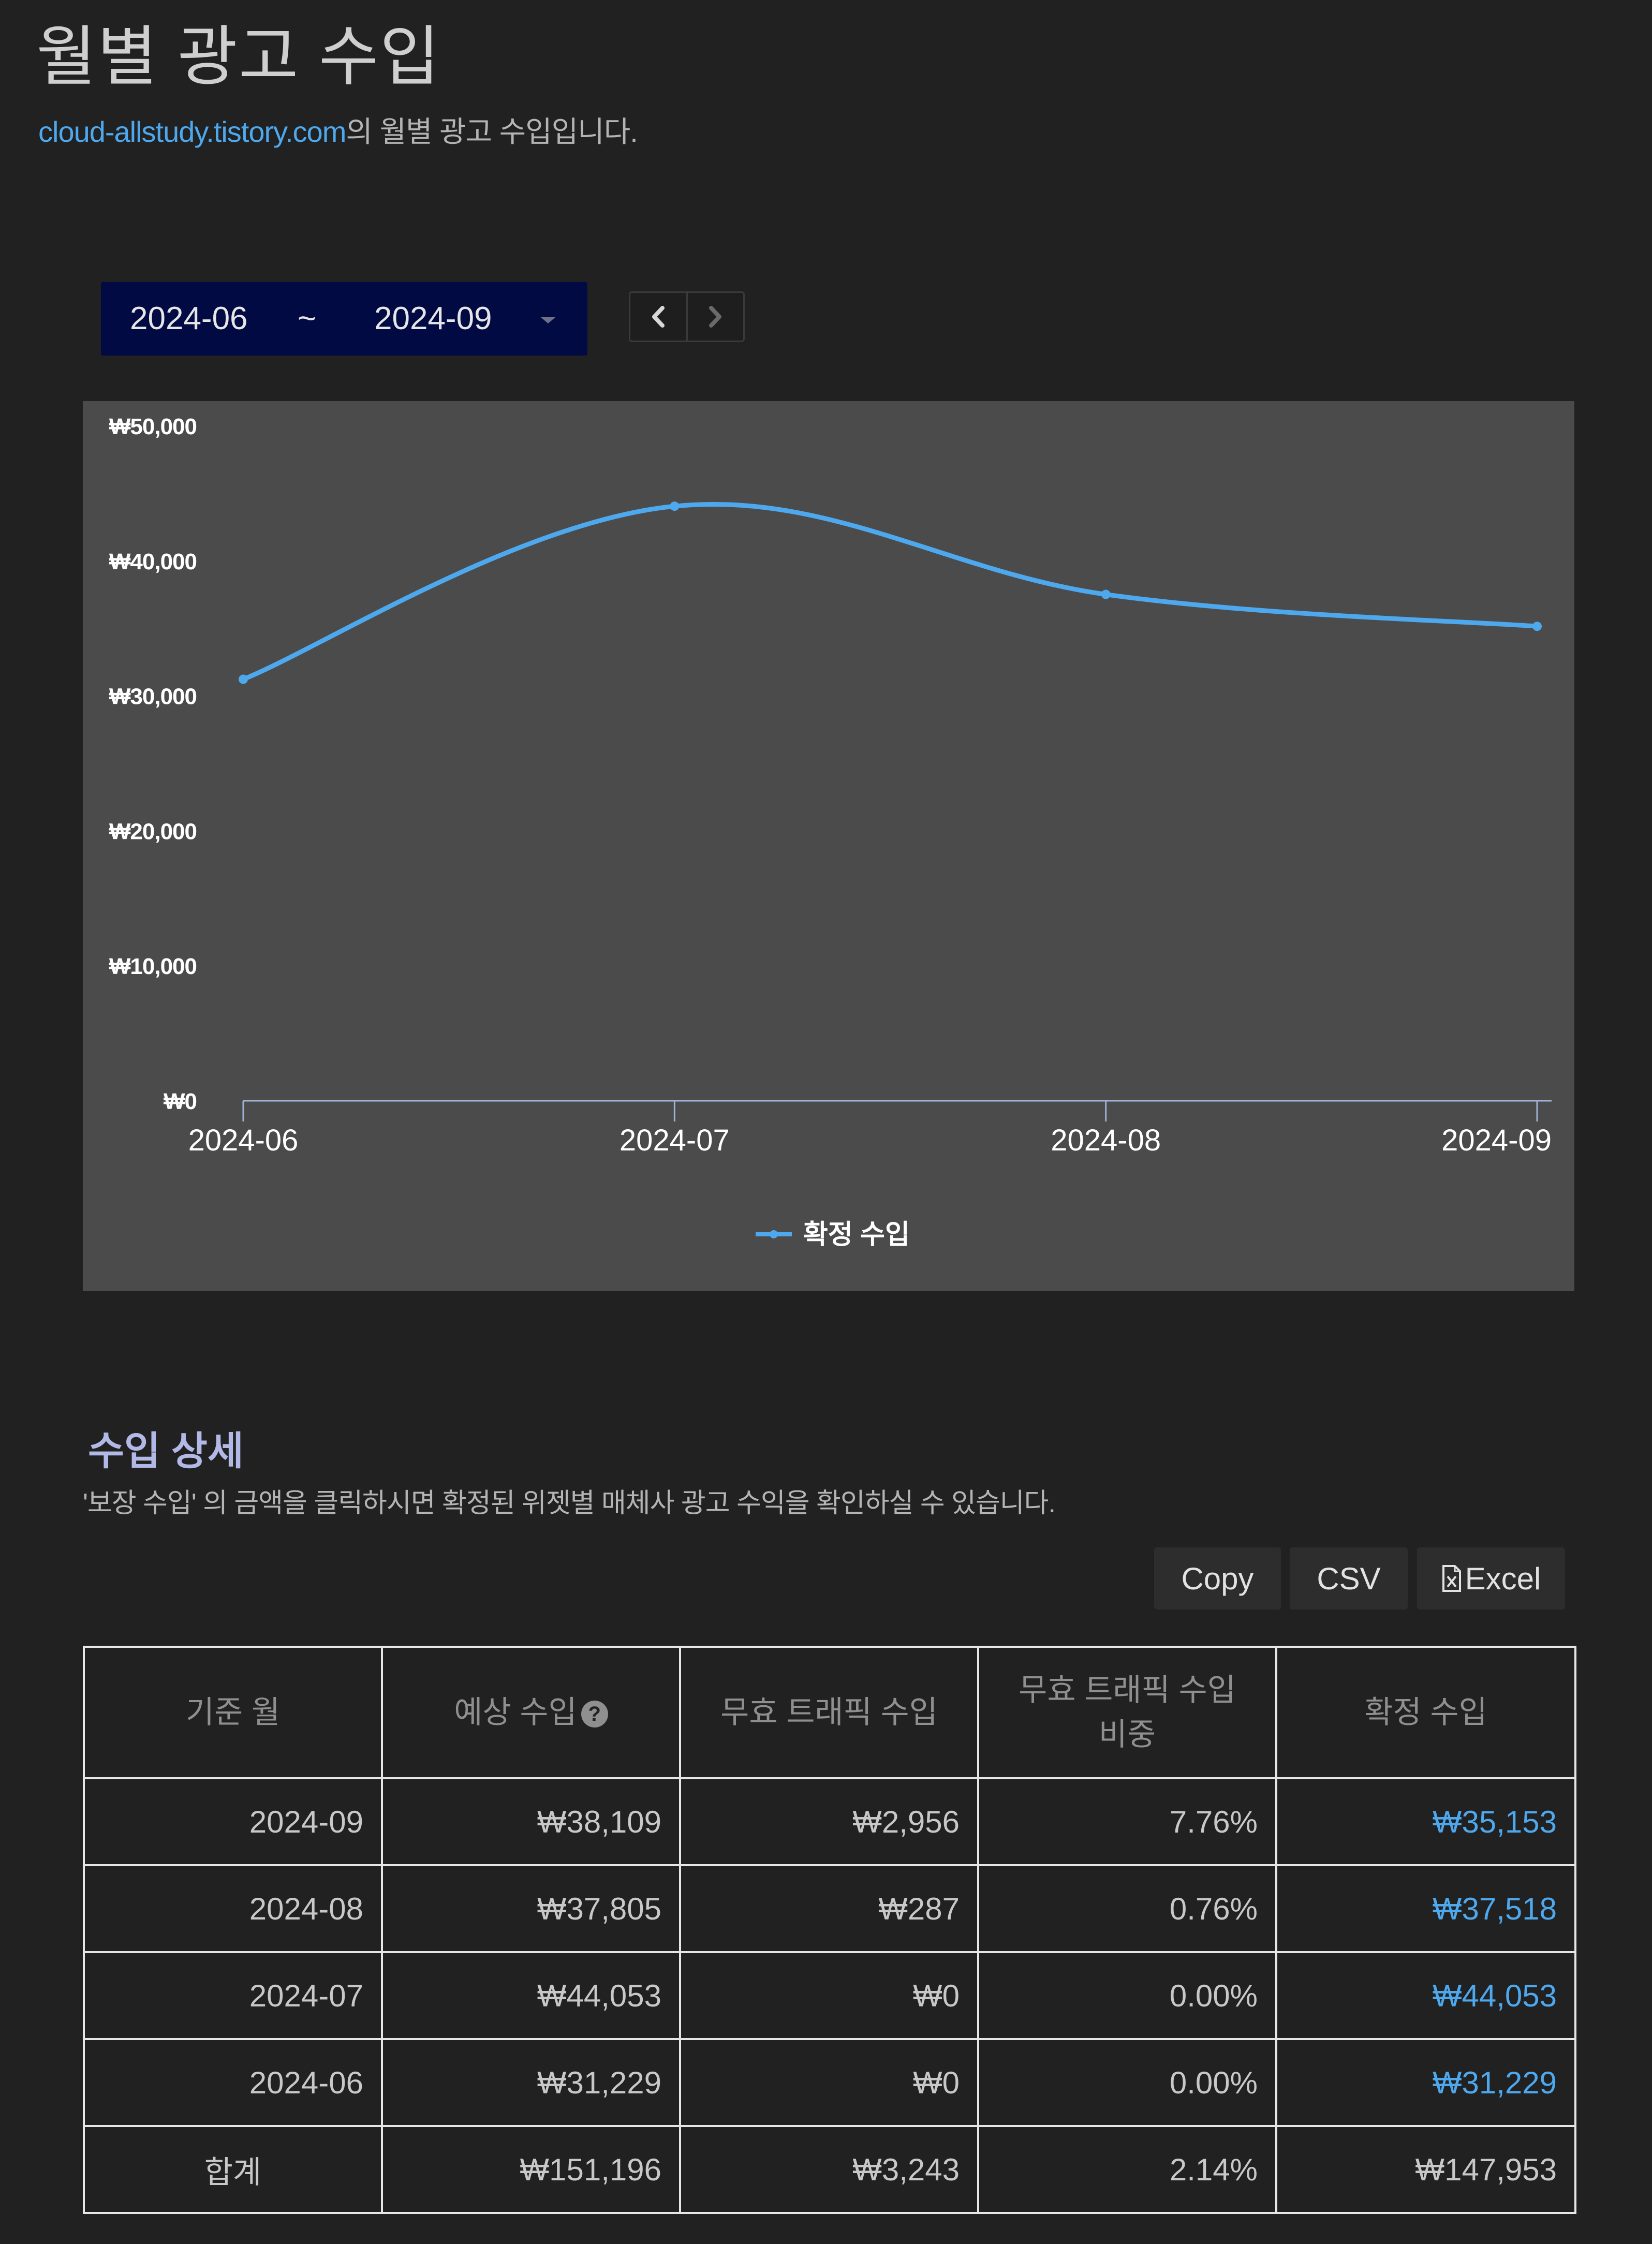  Describe the element at coordinates (531, 1909) in the screenshot. I see `cell-expected: ₩37,805` at that location.